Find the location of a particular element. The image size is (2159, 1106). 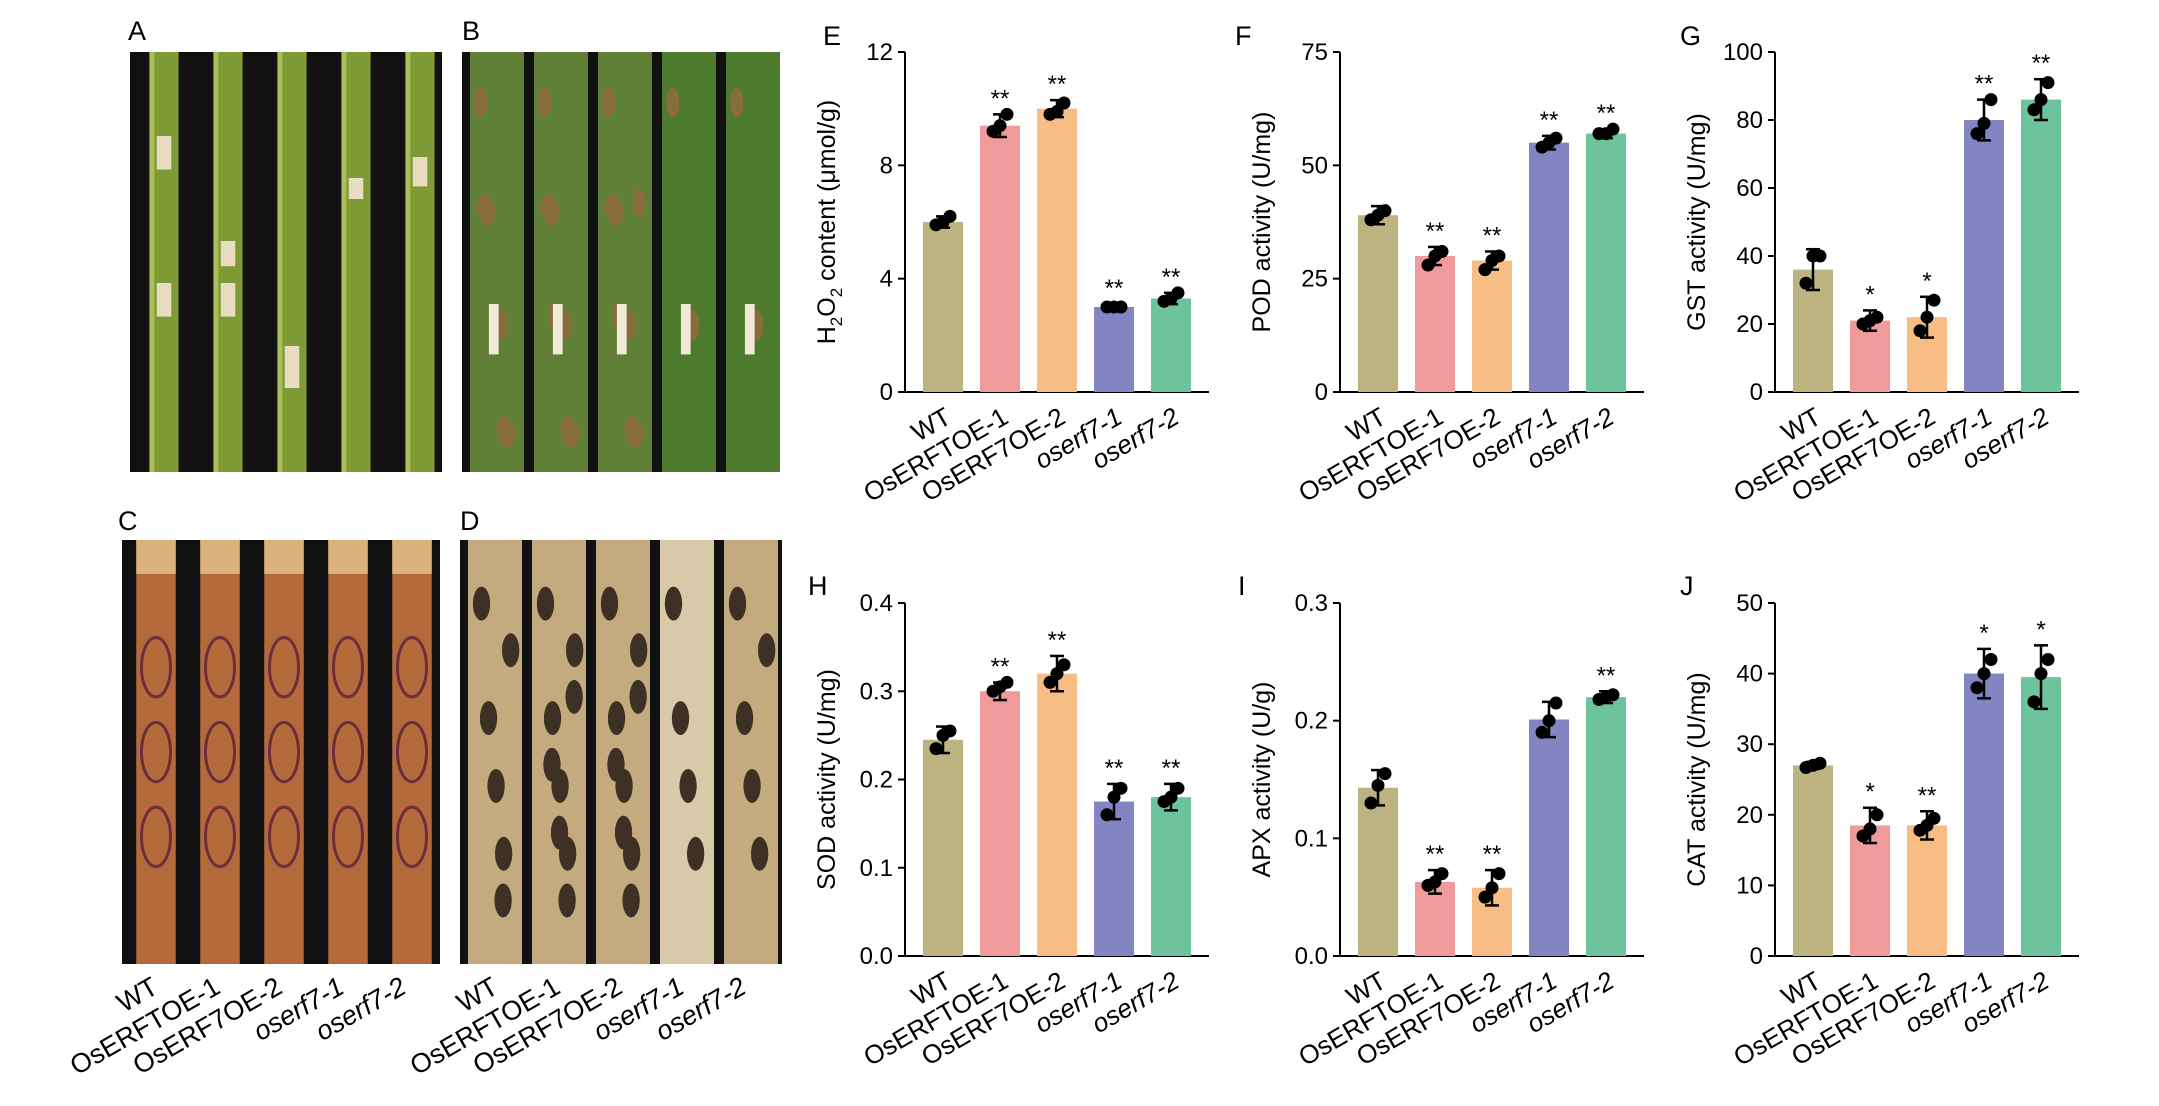

y-axis-label: POD activity (U/mg) is located at coordinates (1262, 222).